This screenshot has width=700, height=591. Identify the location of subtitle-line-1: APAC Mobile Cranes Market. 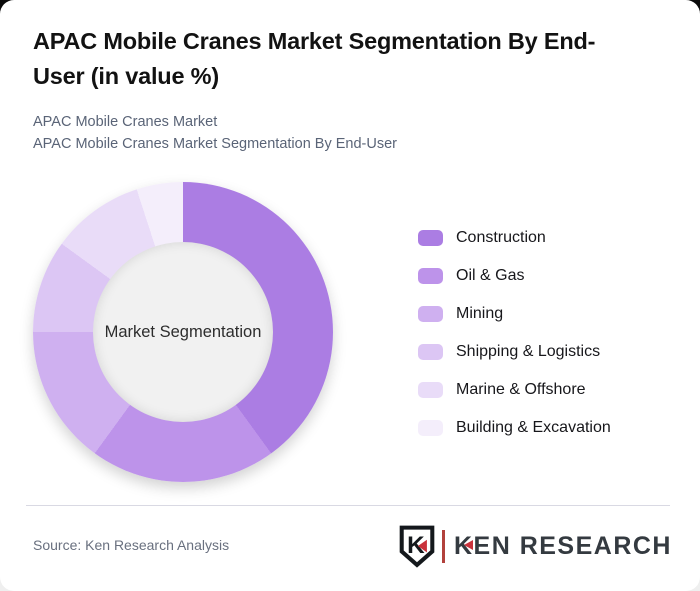
(125, 122).